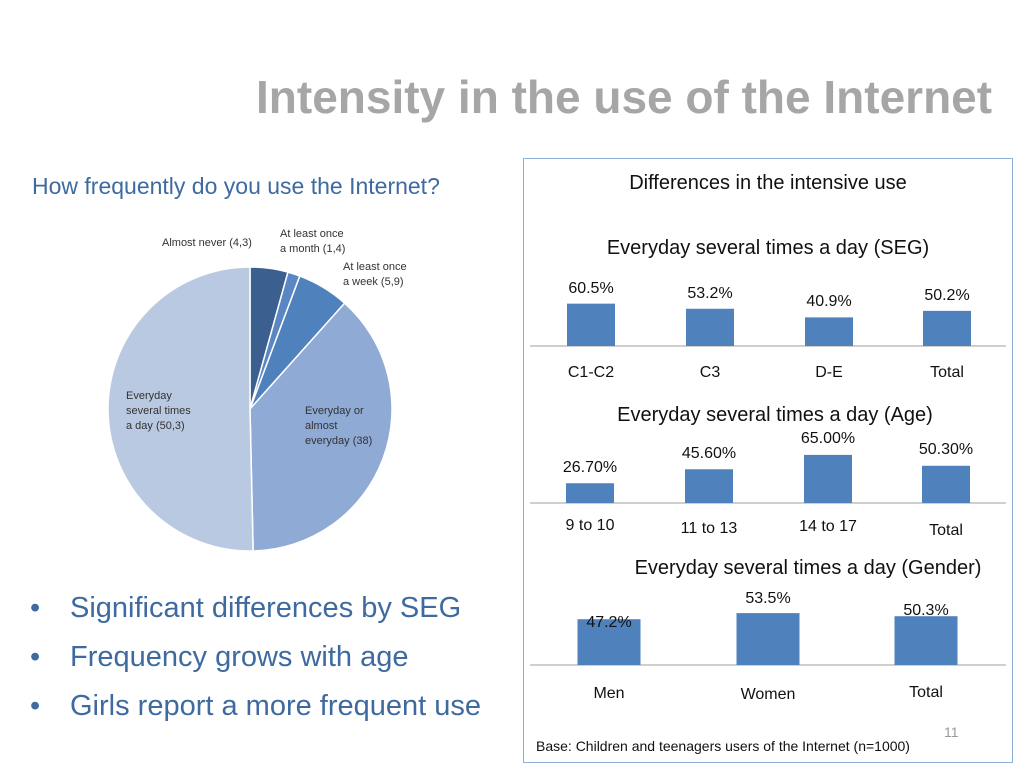  Describe the element at coordinates (313, 241) in the screenshot. I see `pie-slice-label: At least once a month (1,4)` at that location.